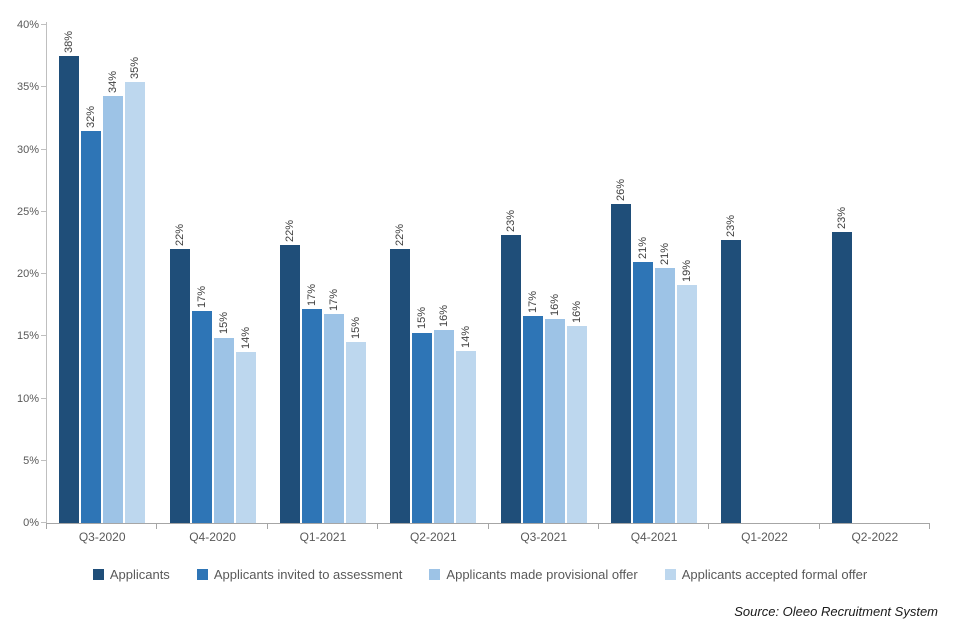  Describe the element at coordinates (31, 460) in the screenshot. I see `y-tick-label: 5%` at that location.